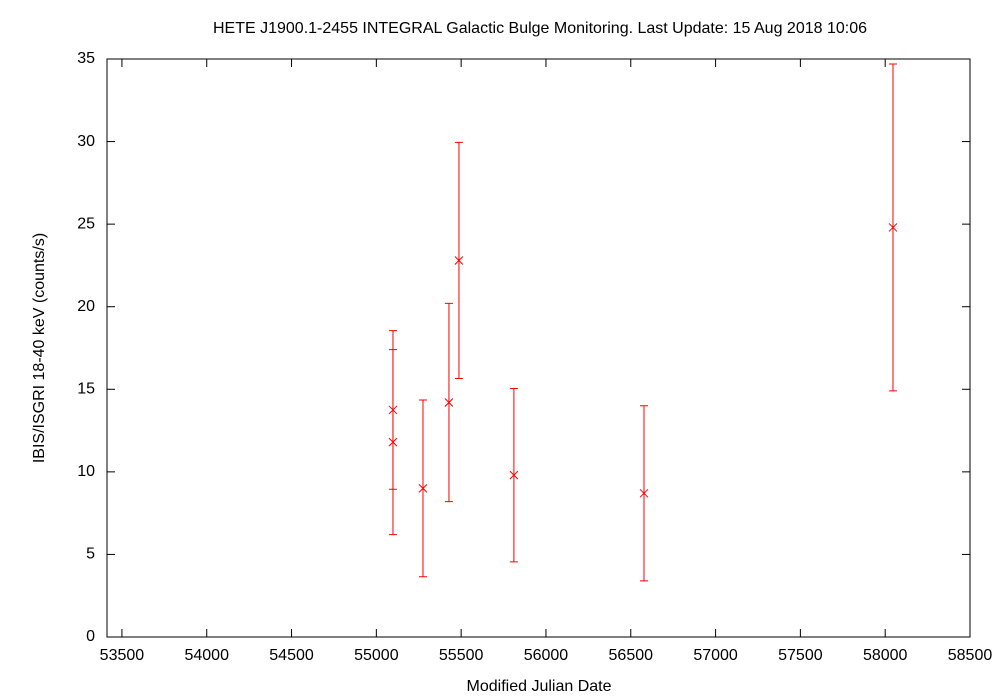 The width and height of the screenshot is (1000, 700). I want to click on x-tick-label: 56500, so click(631, 655).